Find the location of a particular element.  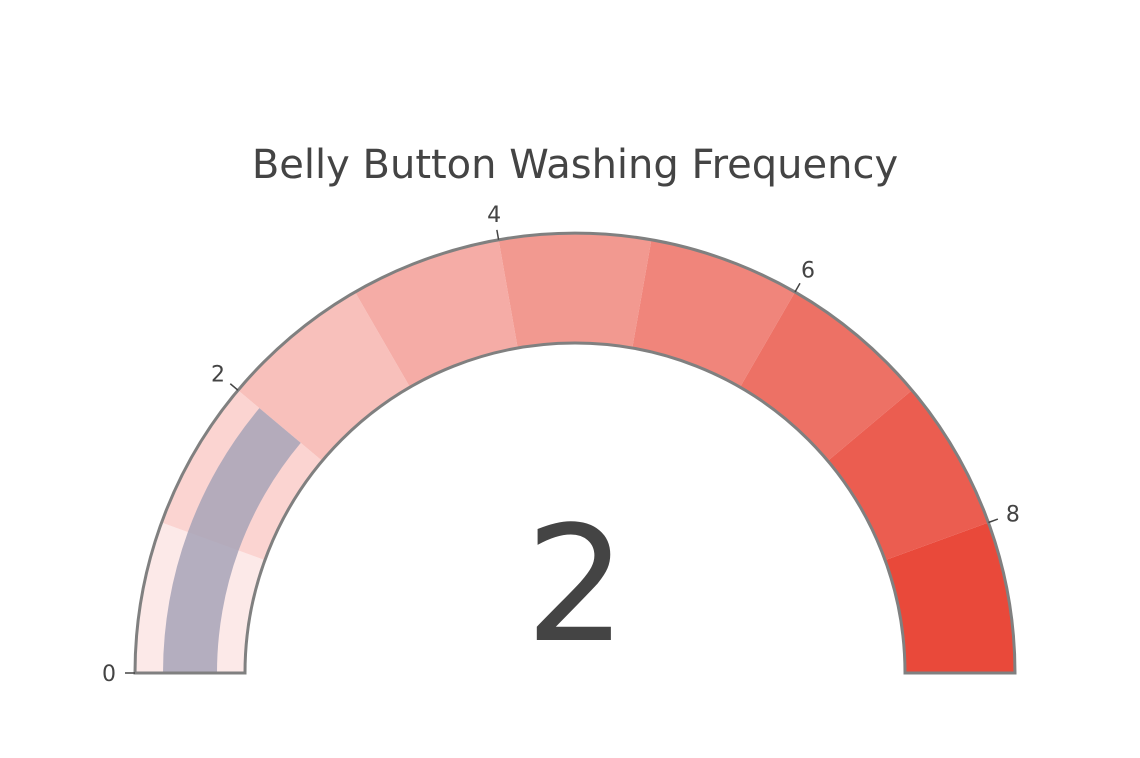

tick-label-8: 8 is located at coordinates (1013, 515).